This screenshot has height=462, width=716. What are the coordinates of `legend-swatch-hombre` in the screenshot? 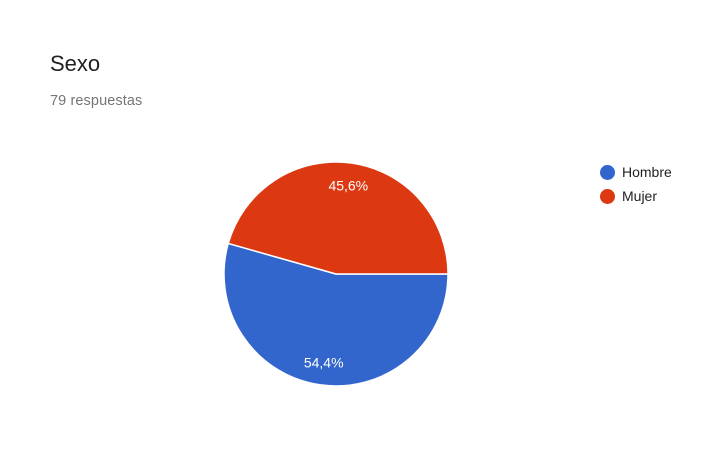 It's located at (607, 172).